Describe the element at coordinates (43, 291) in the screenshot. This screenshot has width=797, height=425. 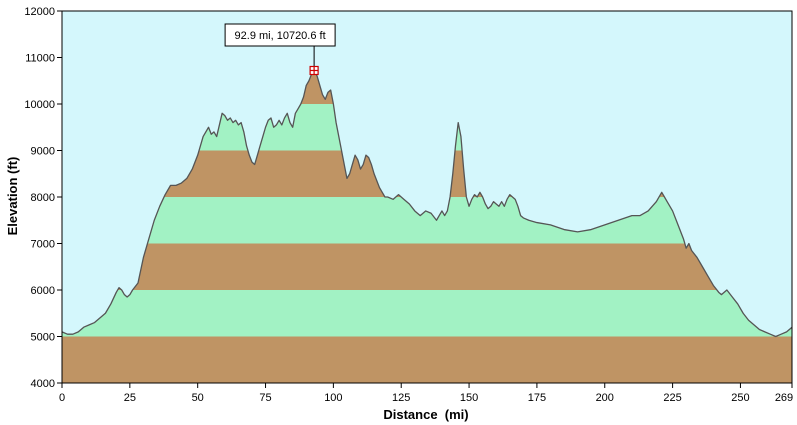
I see `y-tick-label: 6000` at that location.